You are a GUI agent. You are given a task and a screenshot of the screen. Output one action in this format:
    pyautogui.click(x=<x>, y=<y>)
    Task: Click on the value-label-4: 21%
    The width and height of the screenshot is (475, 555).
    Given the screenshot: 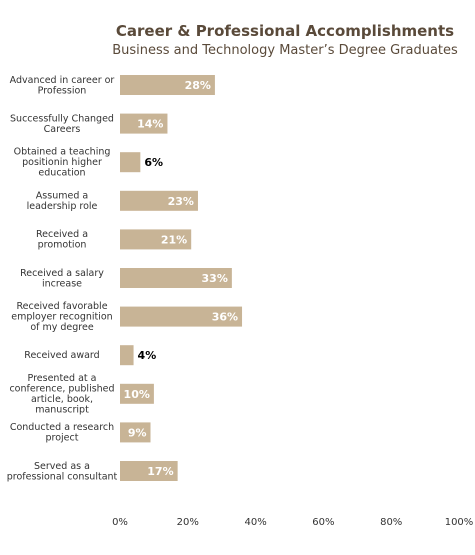 What is the action you would take?
    pyautogui.click(x=174, y=239)
    